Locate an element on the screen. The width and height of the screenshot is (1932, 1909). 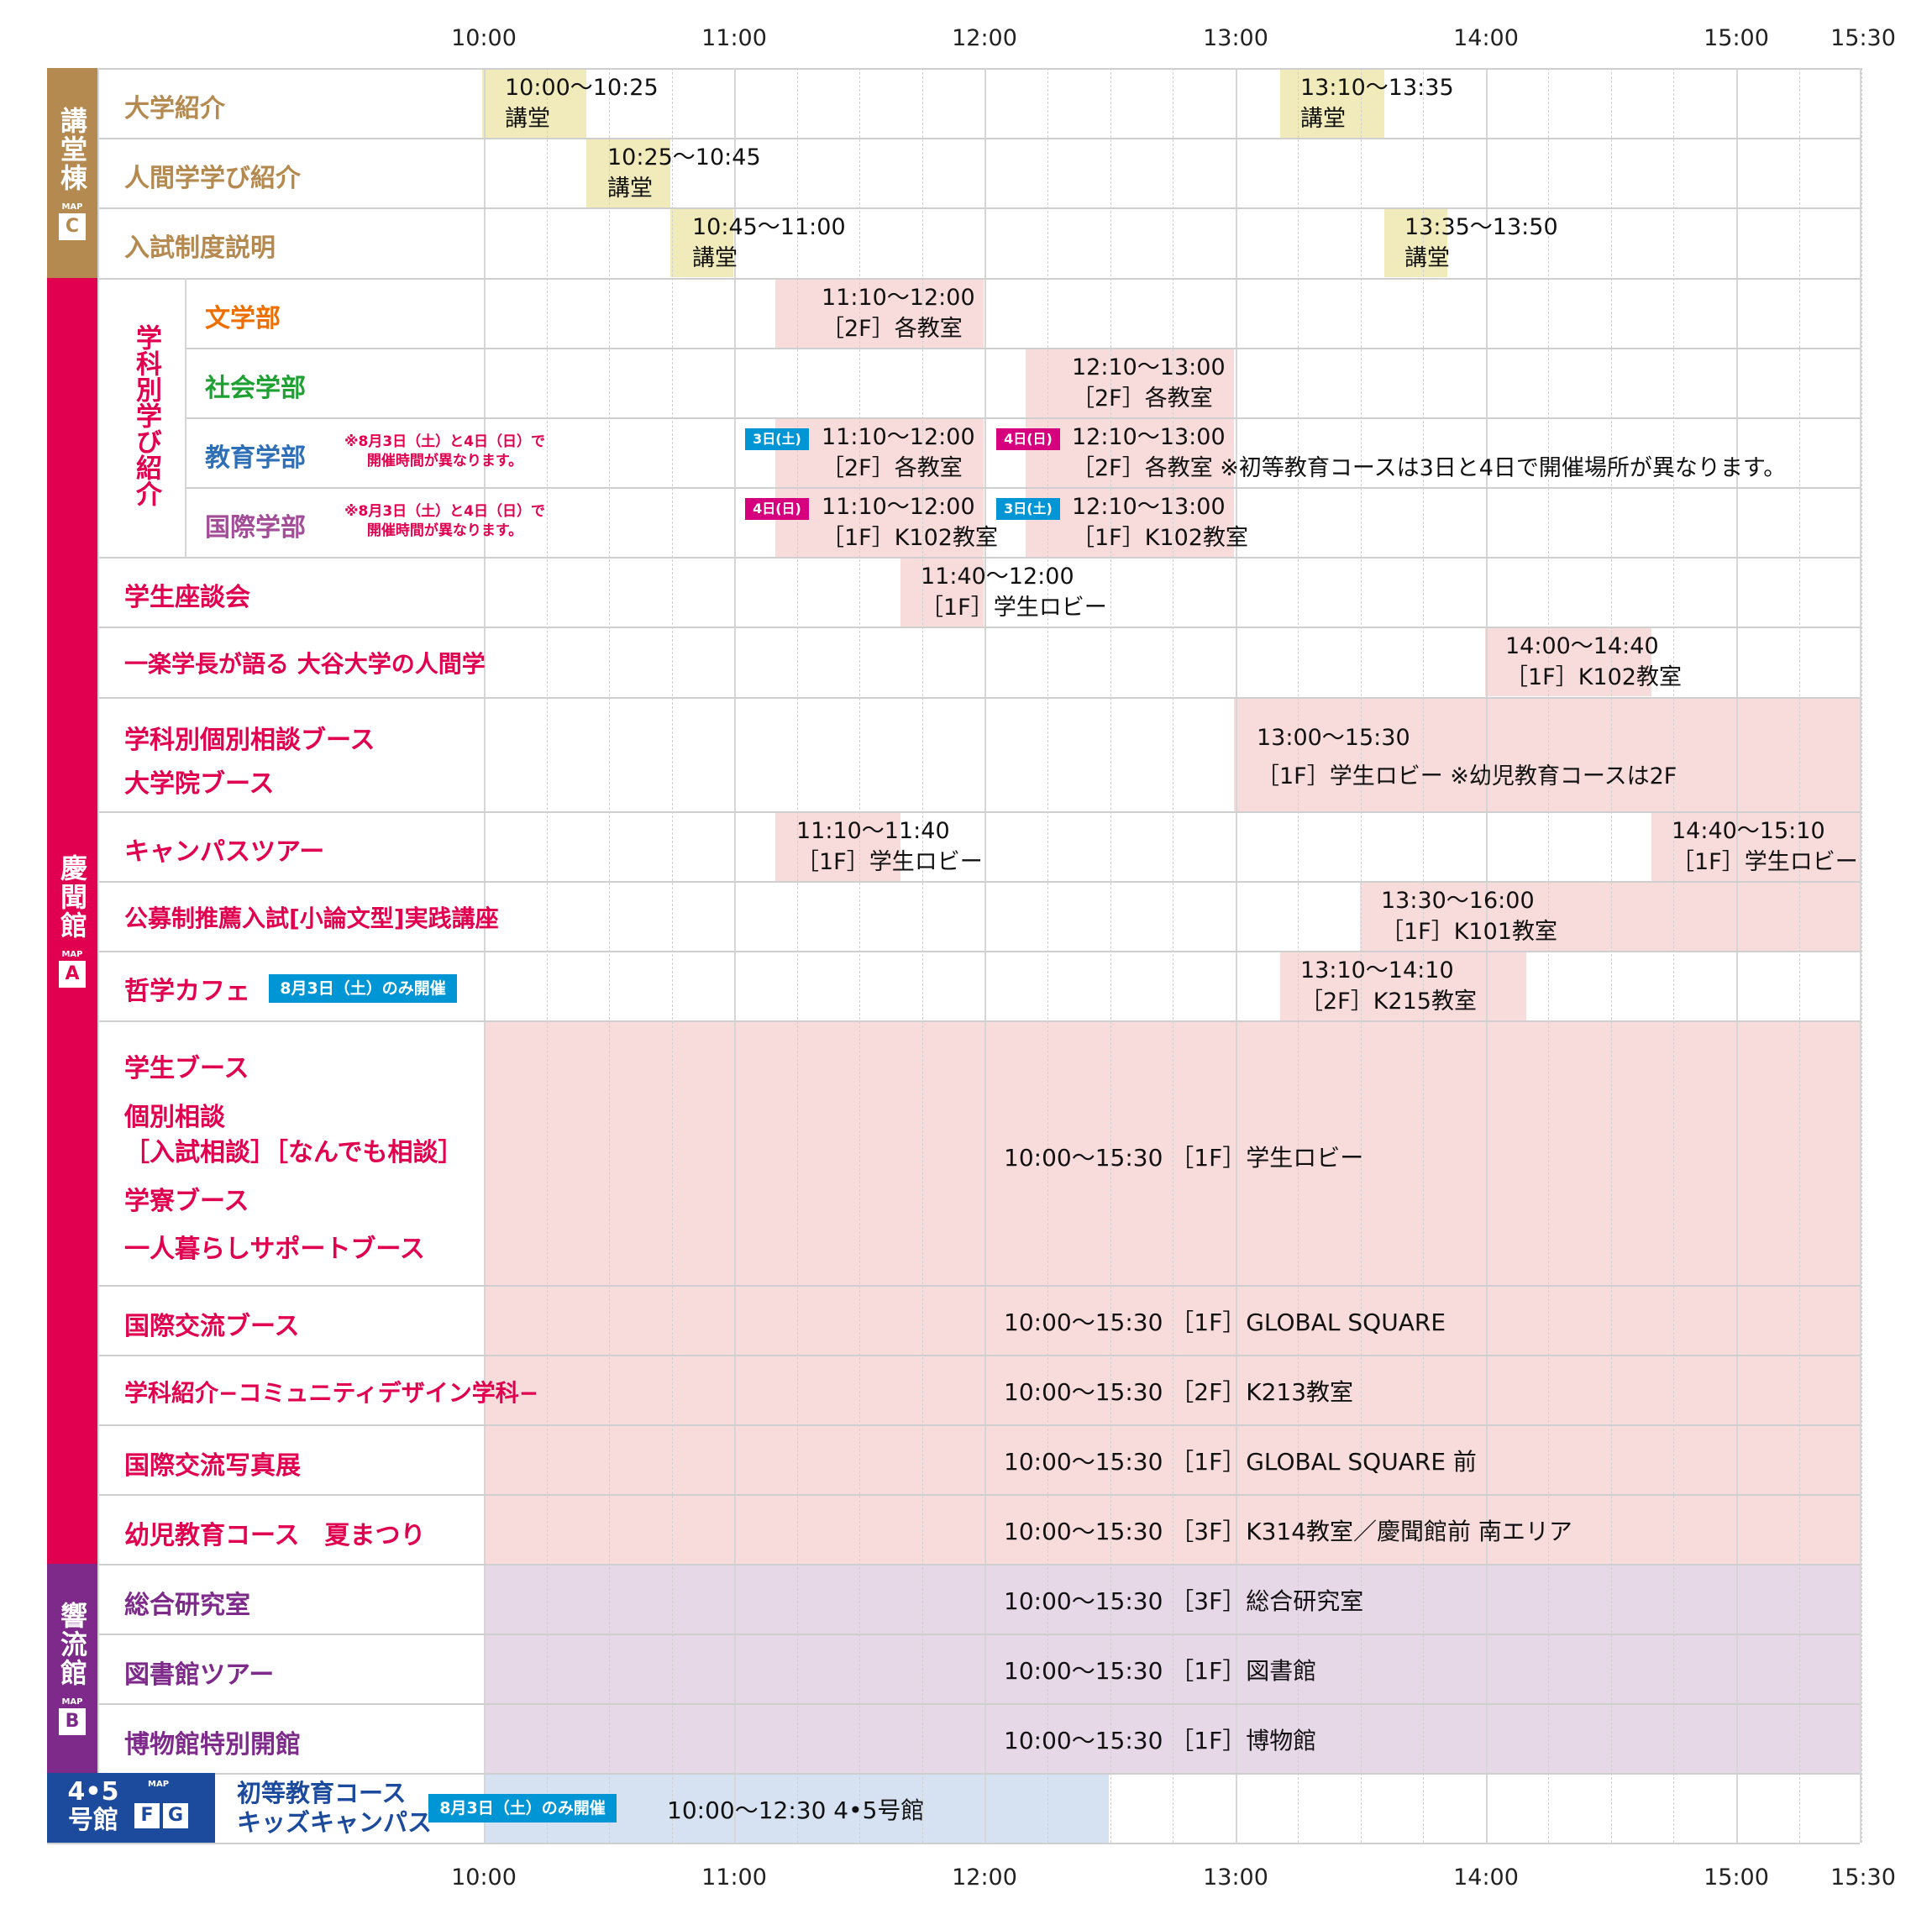
section-kodo: 講堂棟 MAP C is located at coordinates (72, 173).